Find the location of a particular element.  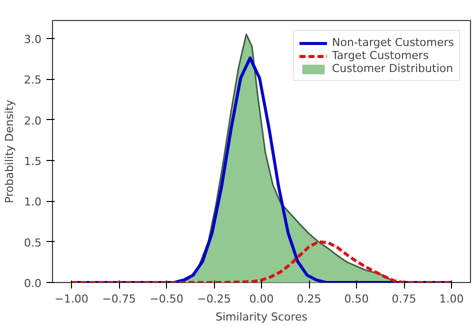

y-tick-label: 3.0 is located at coordinates (33, 39).